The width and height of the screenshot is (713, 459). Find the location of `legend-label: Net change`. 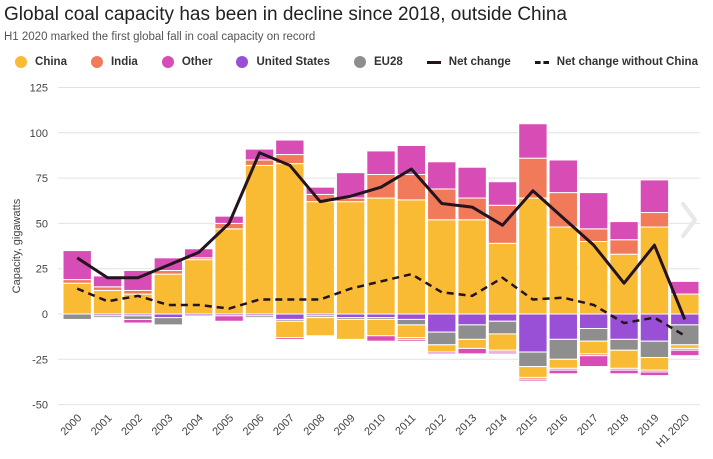

legend-label: Net change is located at coordinates (479, 62).